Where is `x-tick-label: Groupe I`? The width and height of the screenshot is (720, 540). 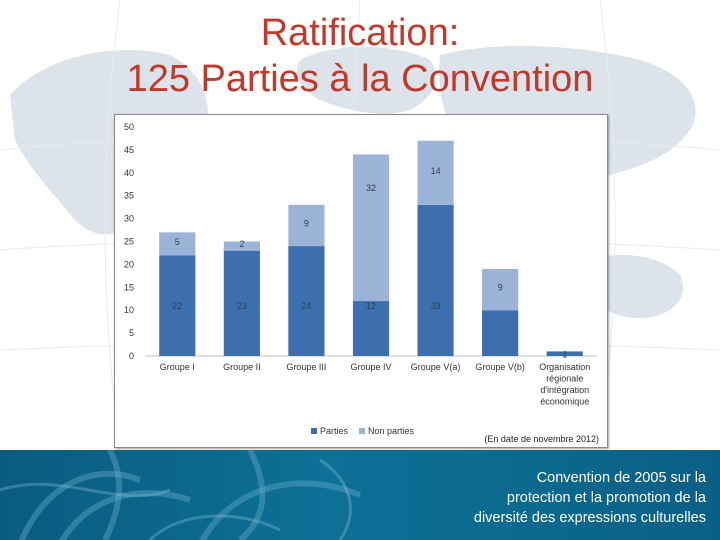
x-tick-label: Groupe I is located at coordinates (177, 367).